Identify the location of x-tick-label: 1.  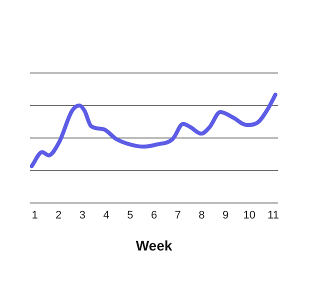
(35, 216).